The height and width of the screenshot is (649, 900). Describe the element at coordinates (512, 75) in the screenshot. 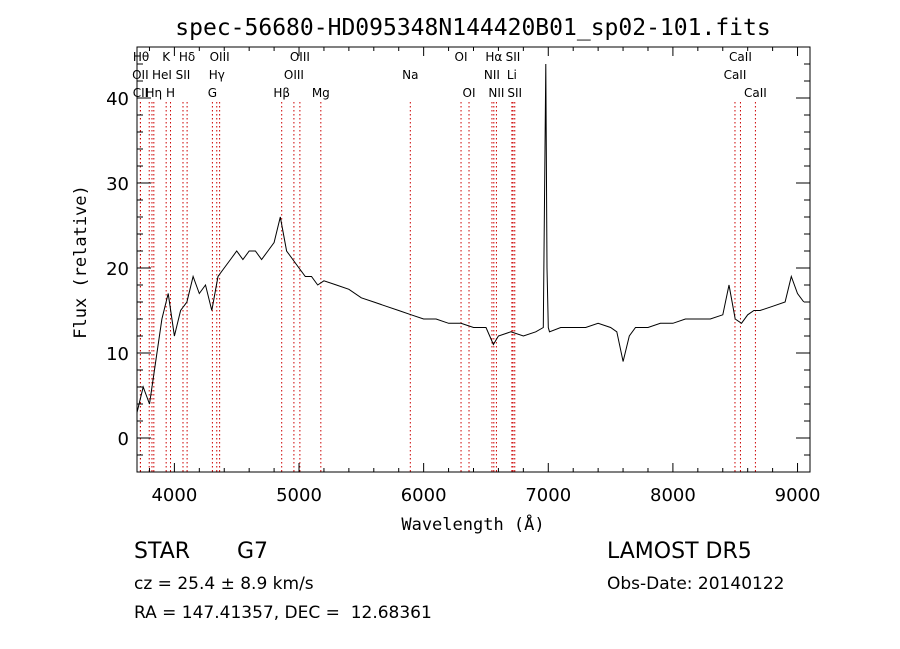

I see `line-marker-label: Li` at that location.